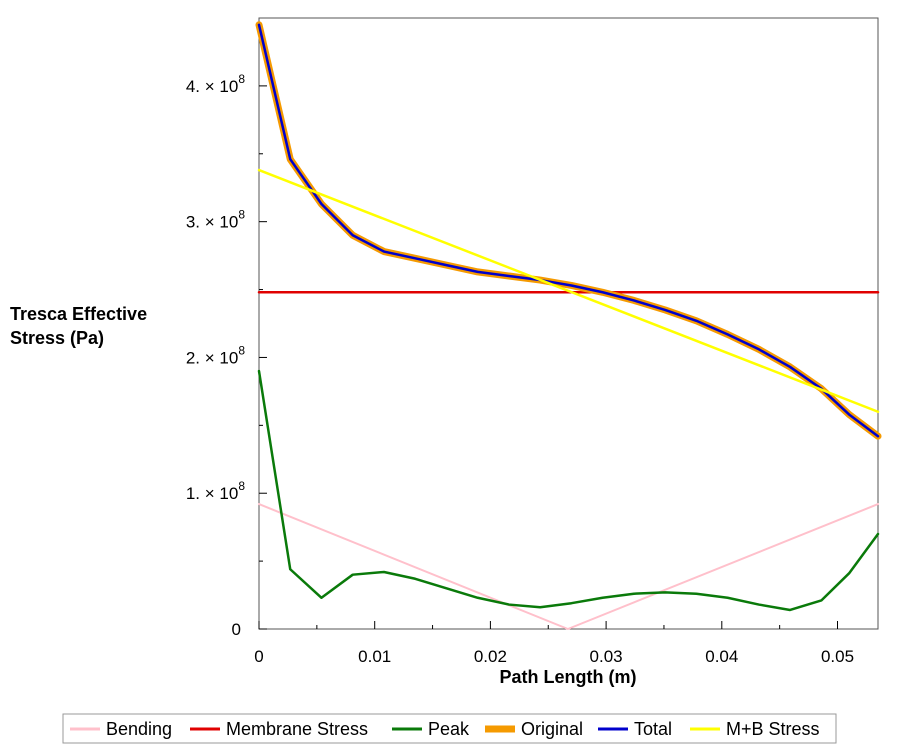 The height and width of the screenshot is (750, 900). I want to click on y-tick-label: 0, so click(236, 629).